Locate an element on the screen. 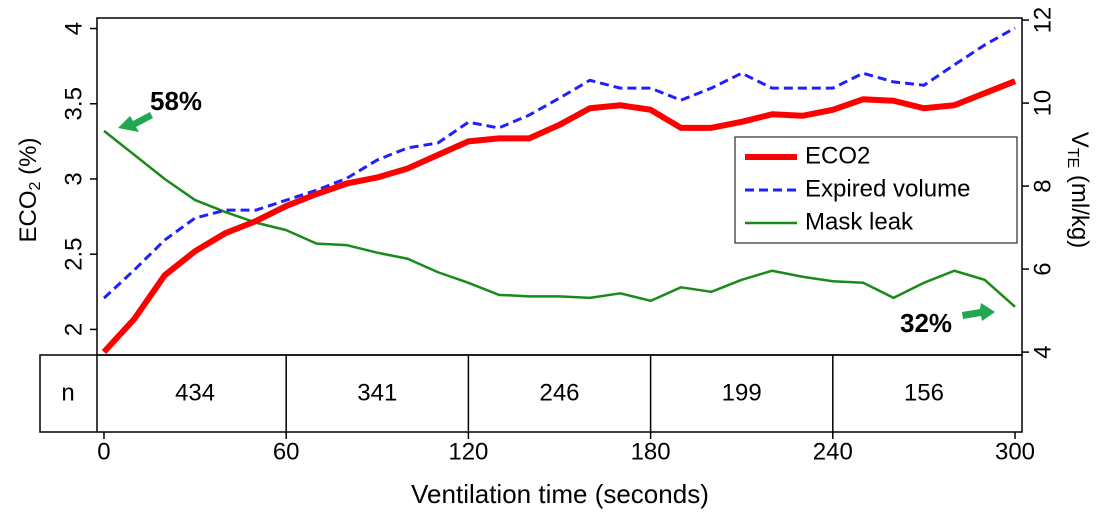 The height and width of the screenshot is (513, 1105). table-frame is located at coordinates (531, 393).